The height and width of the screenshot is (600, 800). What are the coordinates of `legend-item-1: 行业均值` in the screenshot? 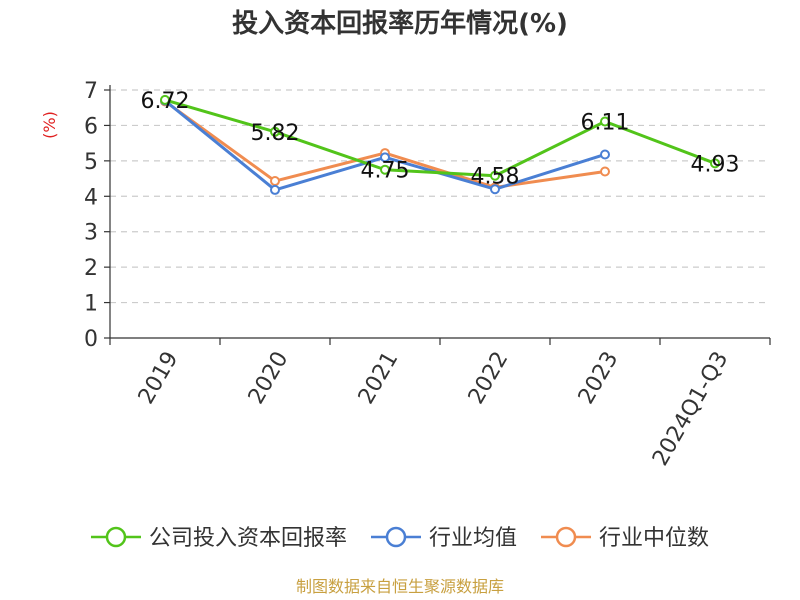 It's located at (443, 538).